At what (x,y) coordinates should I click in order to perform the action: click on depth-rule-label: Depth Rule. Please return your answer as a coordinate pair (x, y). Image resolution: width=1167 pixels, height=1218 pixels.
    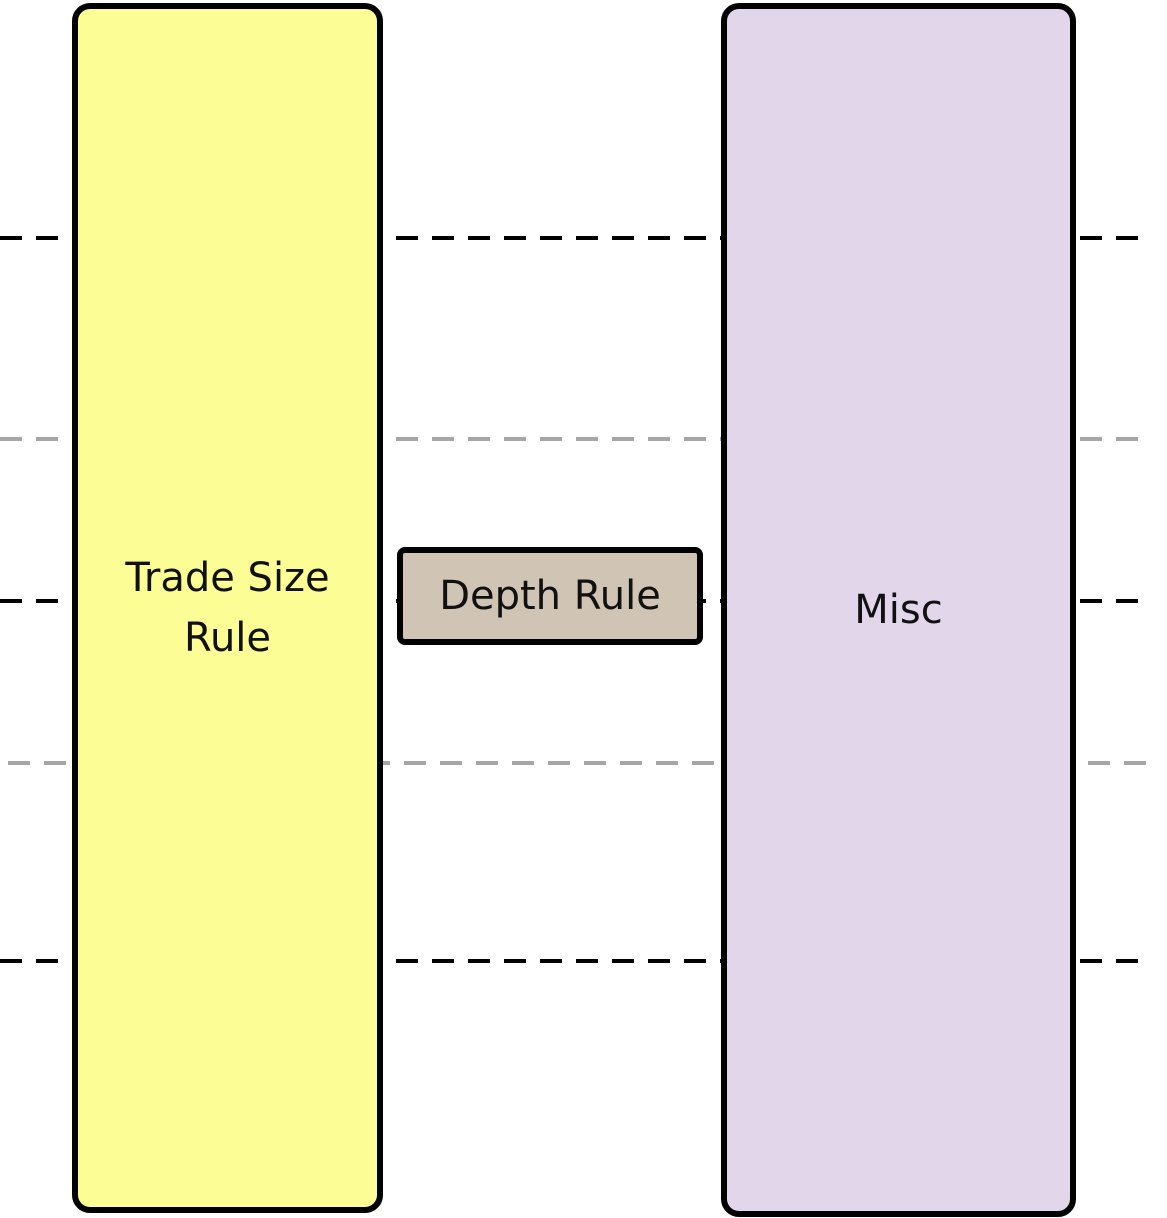
    Looking at the image, I should click on (550, 596).